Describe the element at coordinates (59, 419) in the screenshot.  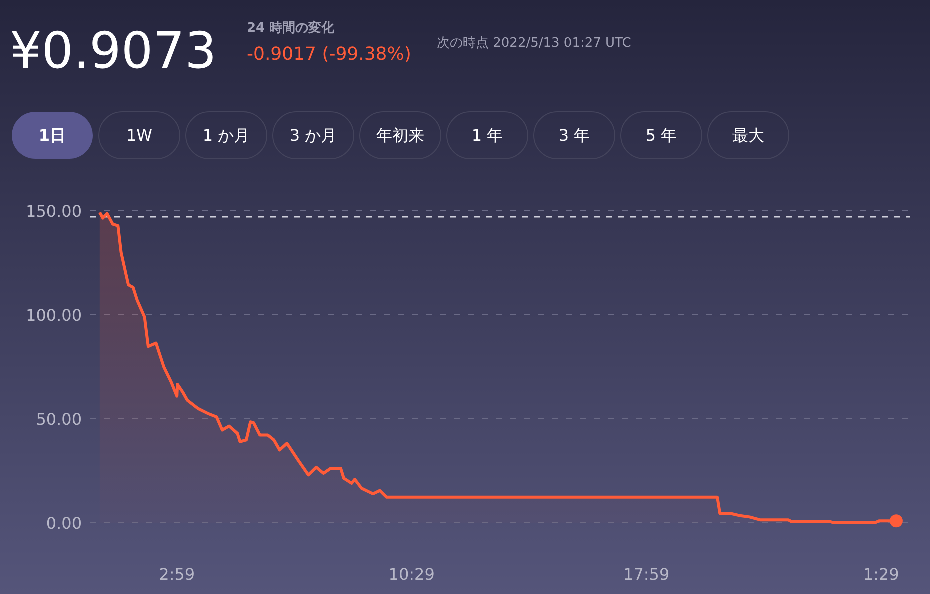
I see `y-tick-label: 50.00` at that location.